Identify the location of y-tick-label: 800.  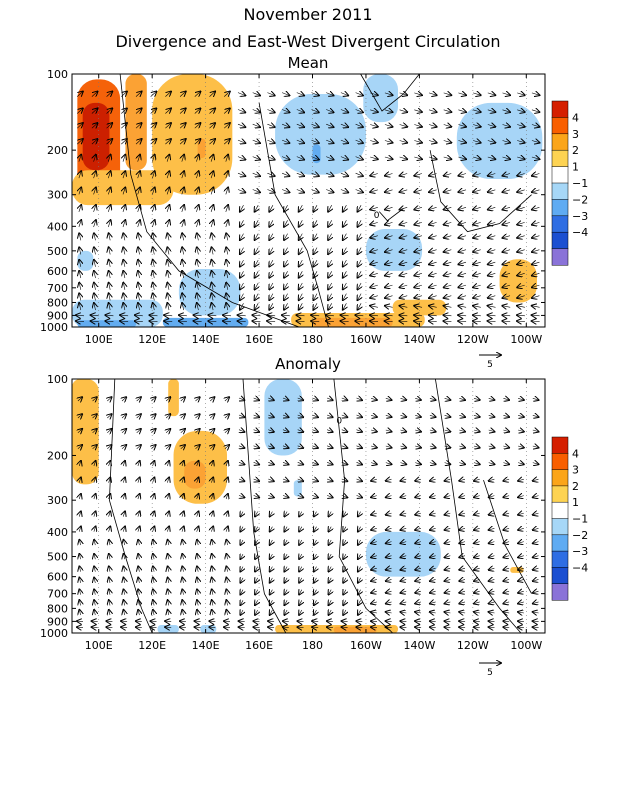
(57, 608).